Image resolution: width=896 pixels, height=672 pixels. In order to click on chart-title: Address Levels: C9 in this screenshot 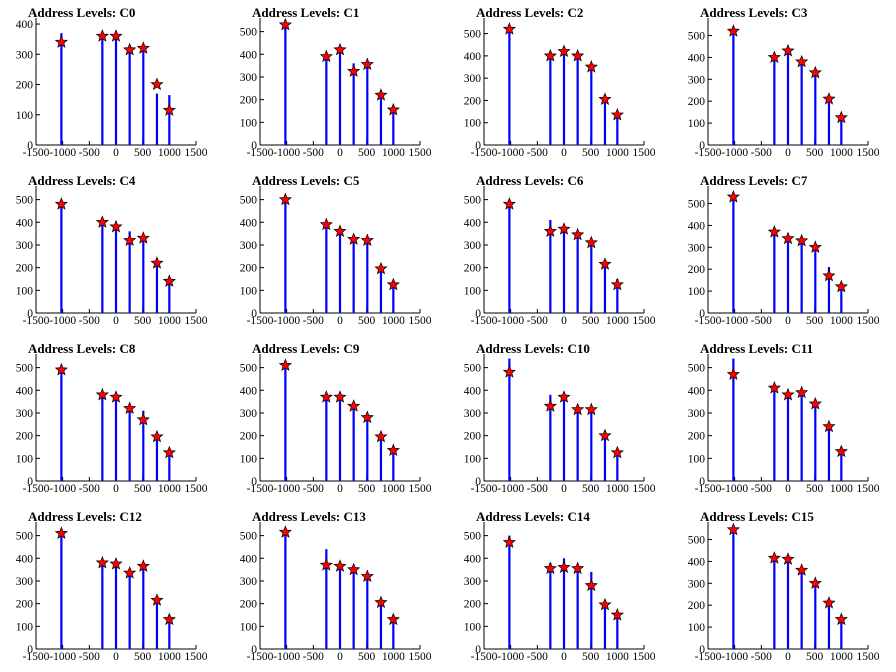, I will do `click(306, 348)`.